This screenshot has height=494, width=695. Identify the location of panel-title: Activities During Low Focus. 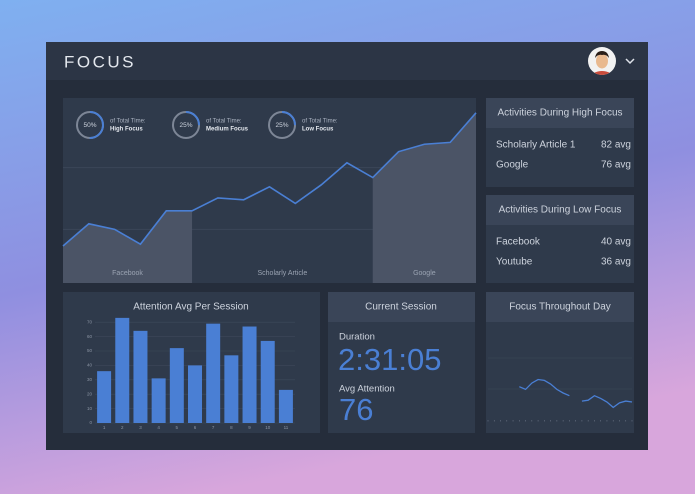
(560, 210).